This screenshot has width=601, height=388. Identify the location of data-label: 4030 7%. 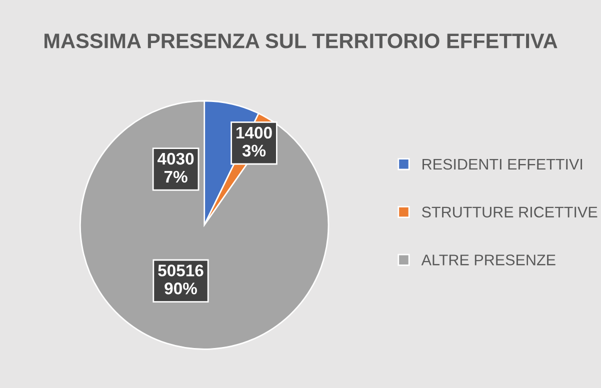
(176, 167).